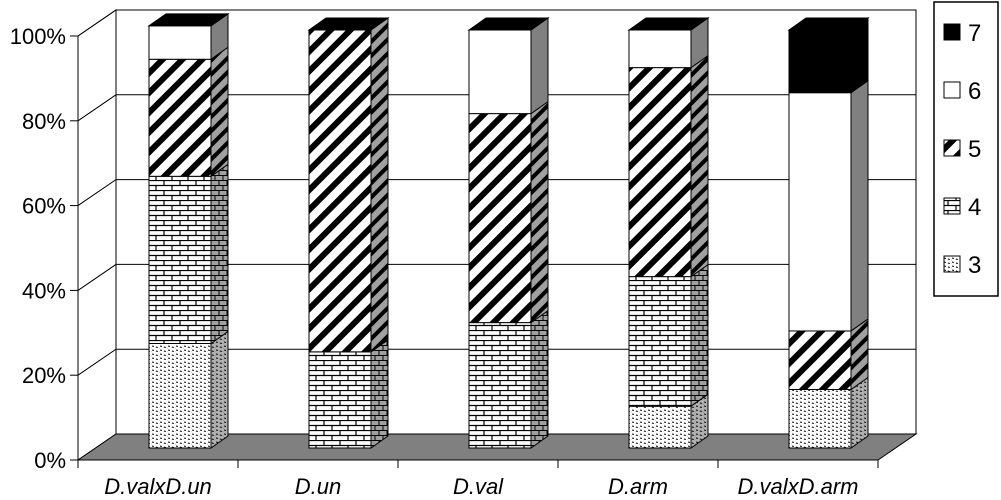 Image resolution: width=1001 pixels, height=500 pixels. I want to click on legend-label: 7, so click(974, 33).